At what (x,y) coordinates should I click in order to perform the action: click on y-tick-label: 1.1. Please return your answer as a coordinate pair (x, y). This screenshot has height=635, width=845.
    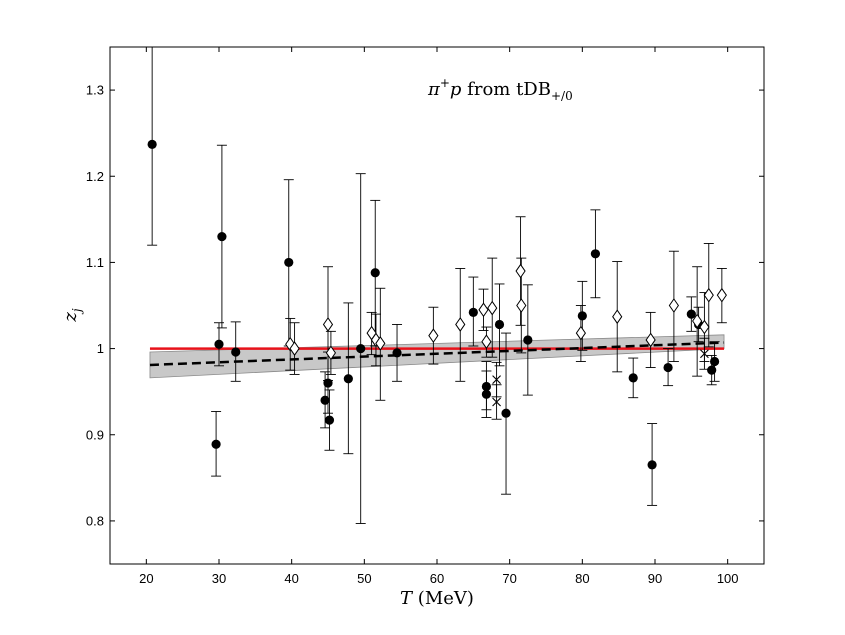
    Looking at the image, I should click on (95, 262).